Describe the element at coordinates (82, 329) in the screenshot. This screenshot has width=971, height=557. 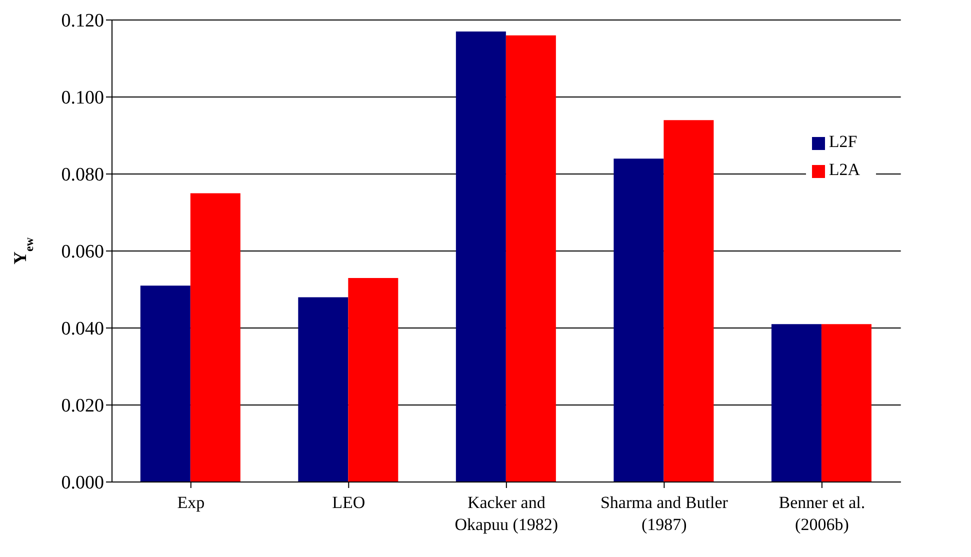
I see `y-tick-label: 0.040` at that location.